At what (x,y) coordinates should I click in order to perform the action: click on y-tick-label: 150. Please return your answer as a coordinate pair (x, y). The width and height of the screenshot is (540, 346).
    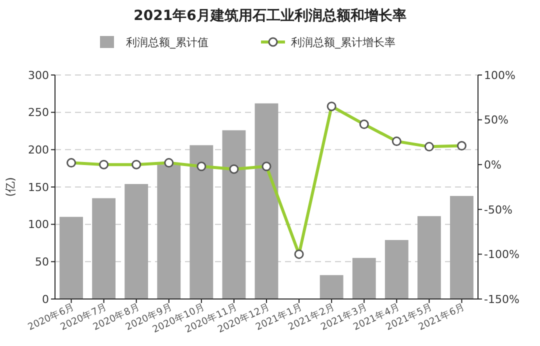
    Looking at the image, I should click on (38, 187).